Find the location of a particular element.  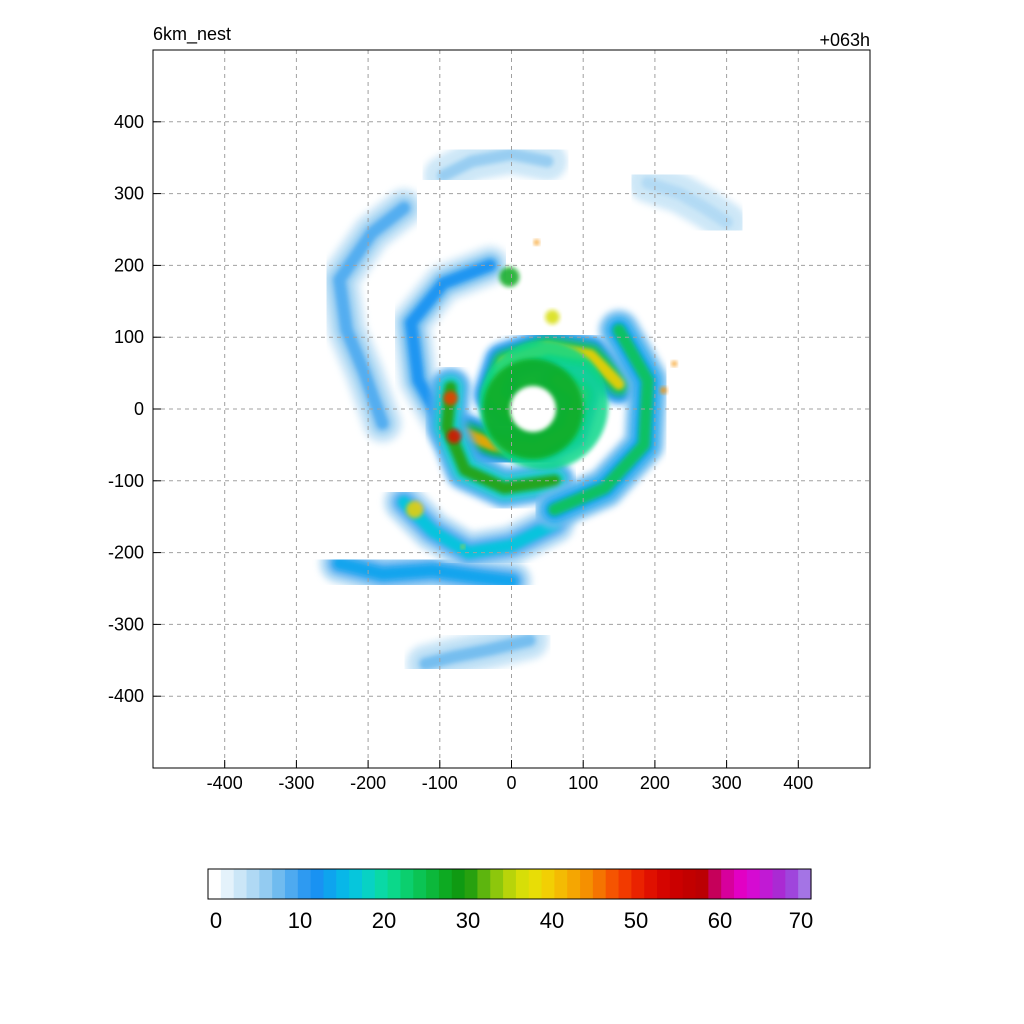

x-tick-label: -100 is located at coordinates (440, 783).